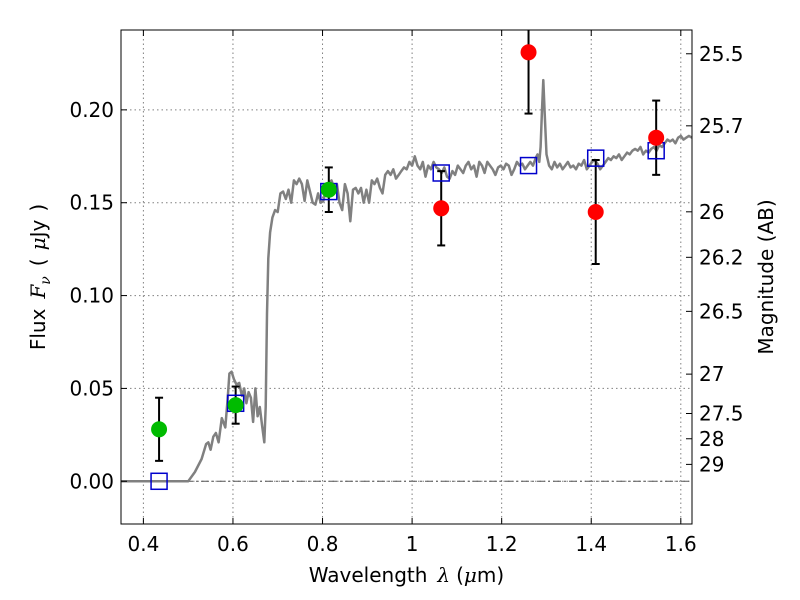 The width and height of the screenshot is (800, 600). What do you see at coordinates (233, 544) in the screenshot?
I see `x-tick-label: 0.6` at bounding box center [233, 544].